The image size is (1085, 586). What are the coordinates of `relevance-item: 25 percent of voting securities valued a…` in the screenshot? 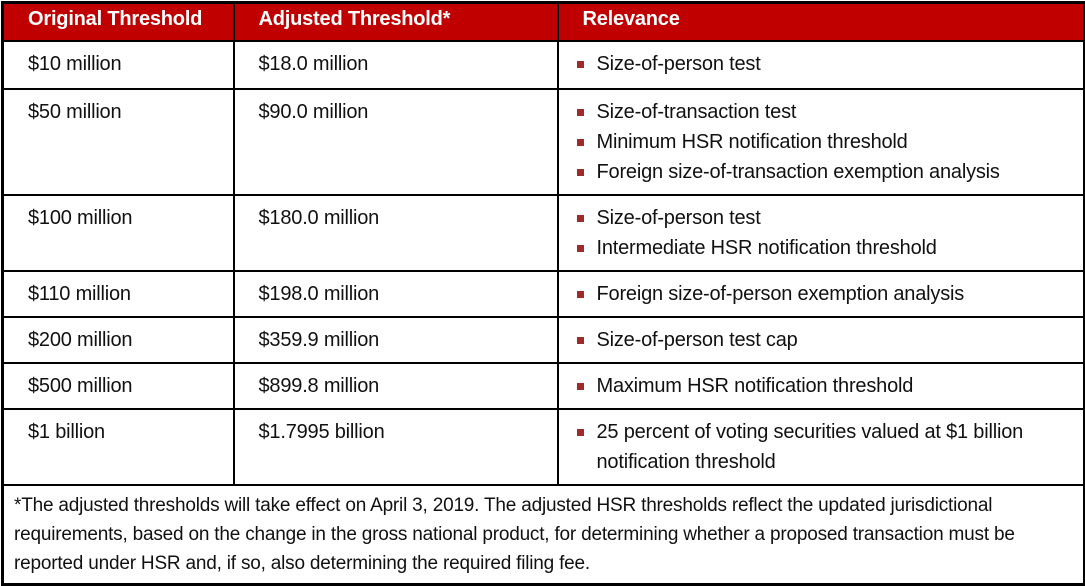 It's located at (825, 447).